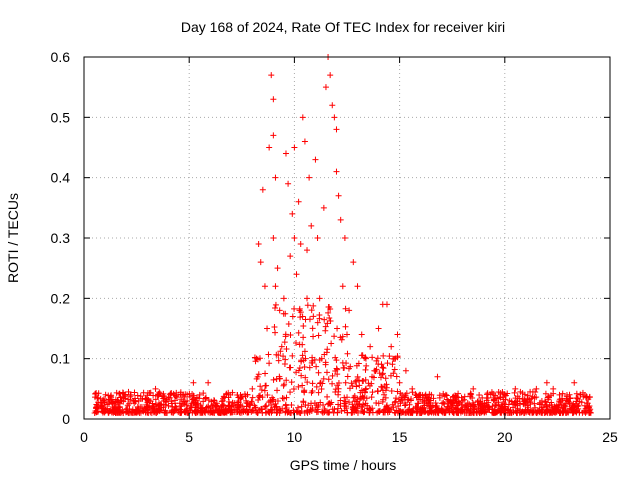  What do you see at coordinates (610, 437) in the screenshot?
I see `x-tick-label: 25` at bounding box center [610, 437].